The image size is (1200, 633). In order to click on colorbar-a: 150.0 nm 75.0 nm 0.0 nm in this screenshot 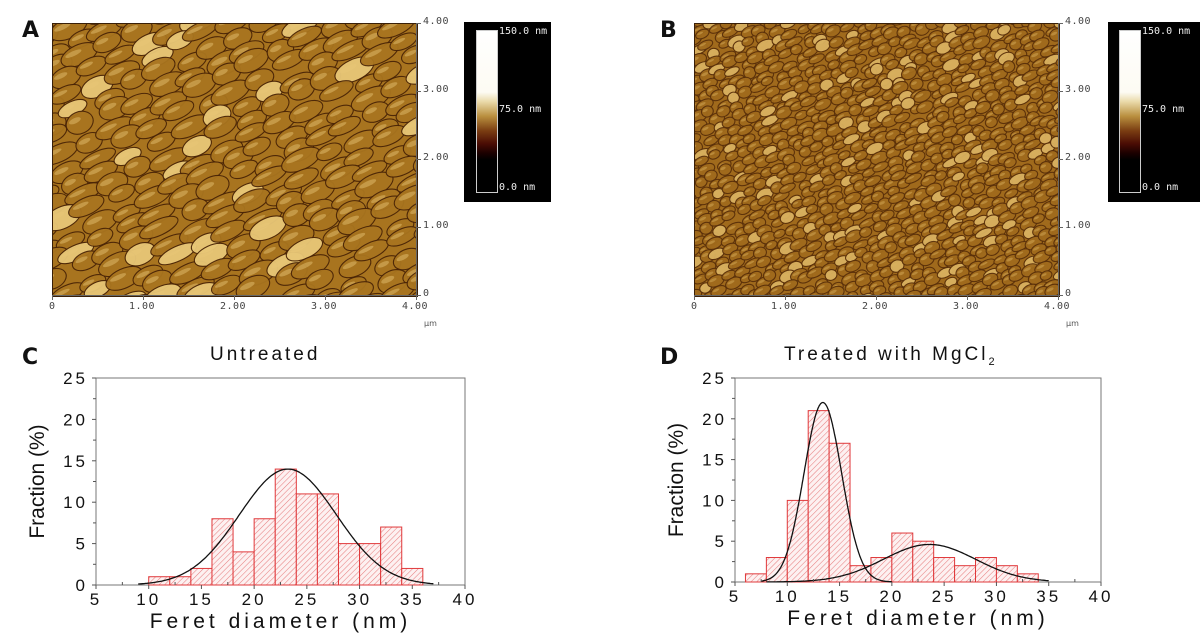, I will do `click(507, 112)`.